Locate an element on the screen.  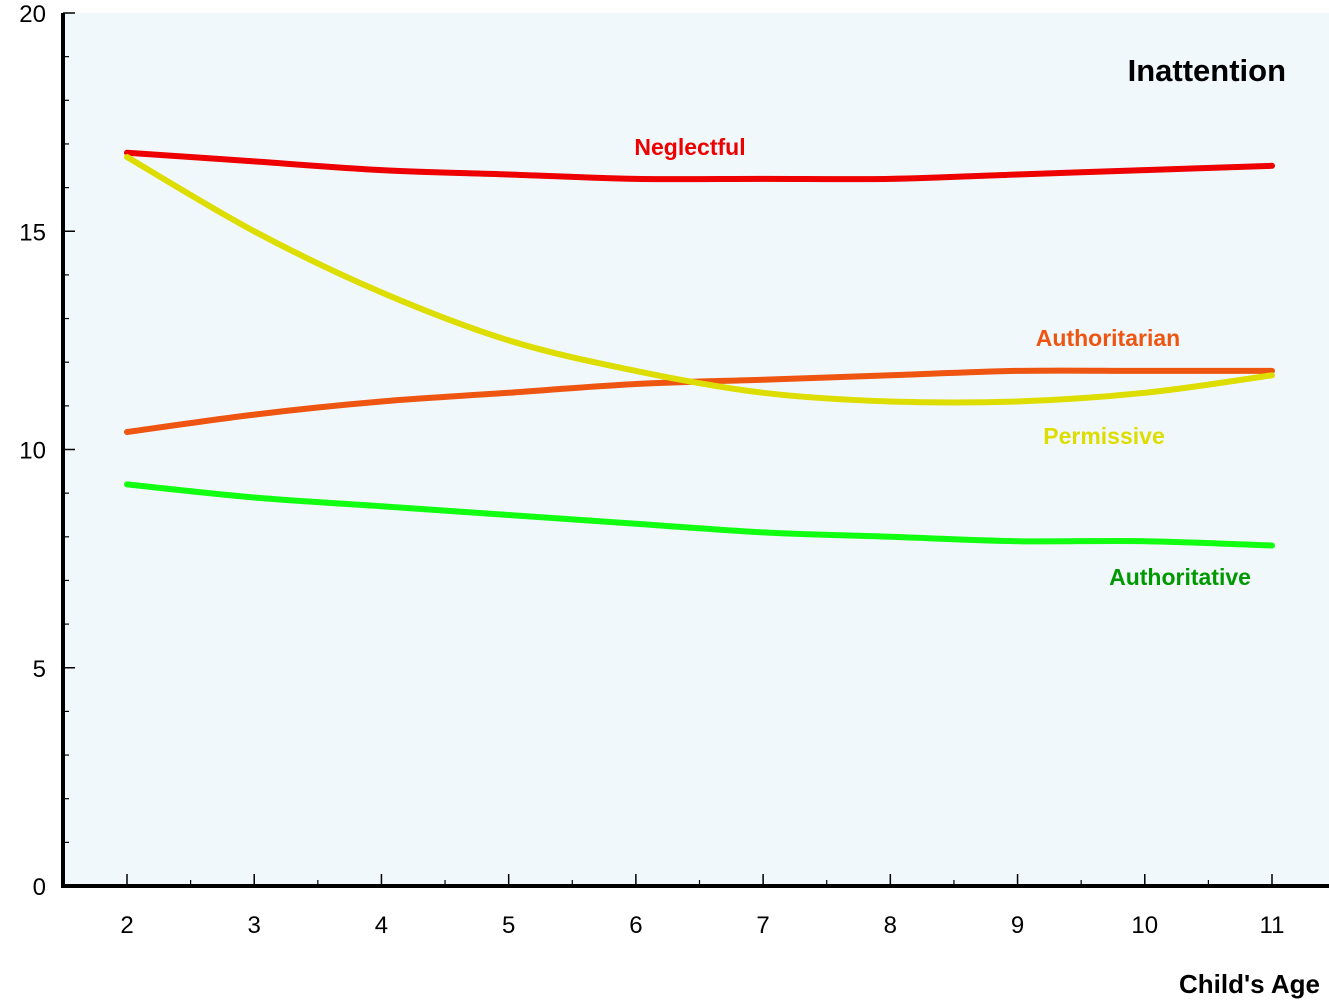
x-tick-label: 9 is located at coordinates (1017, 925).